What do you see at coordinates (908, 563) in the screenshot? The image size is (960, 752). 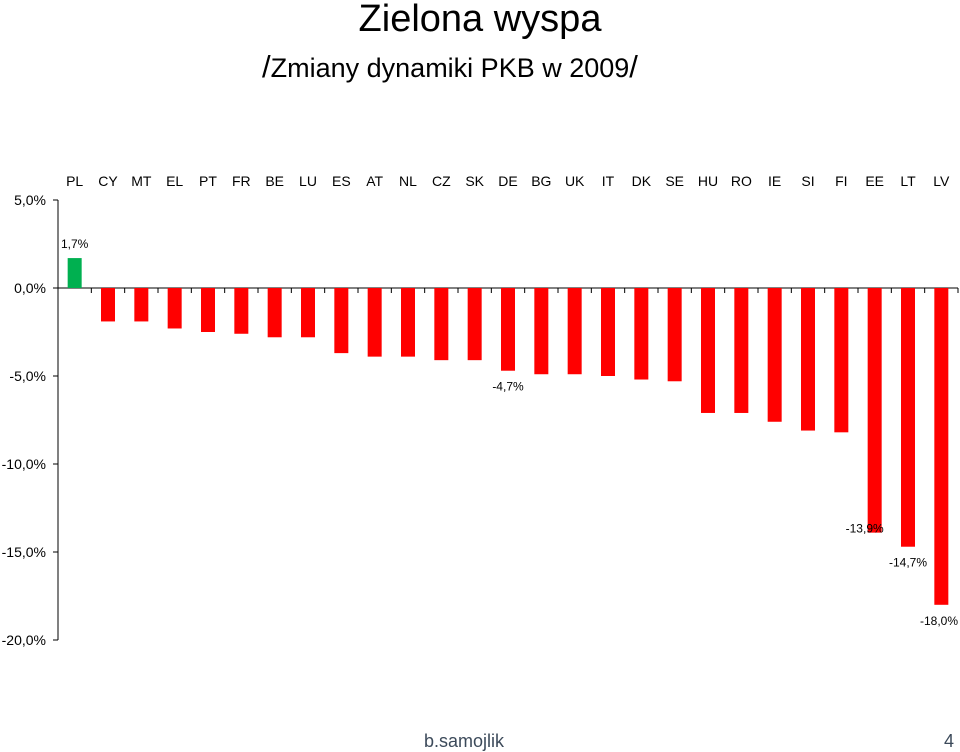 I see `data-label: -14,7%` at bounding box center [908, 563].